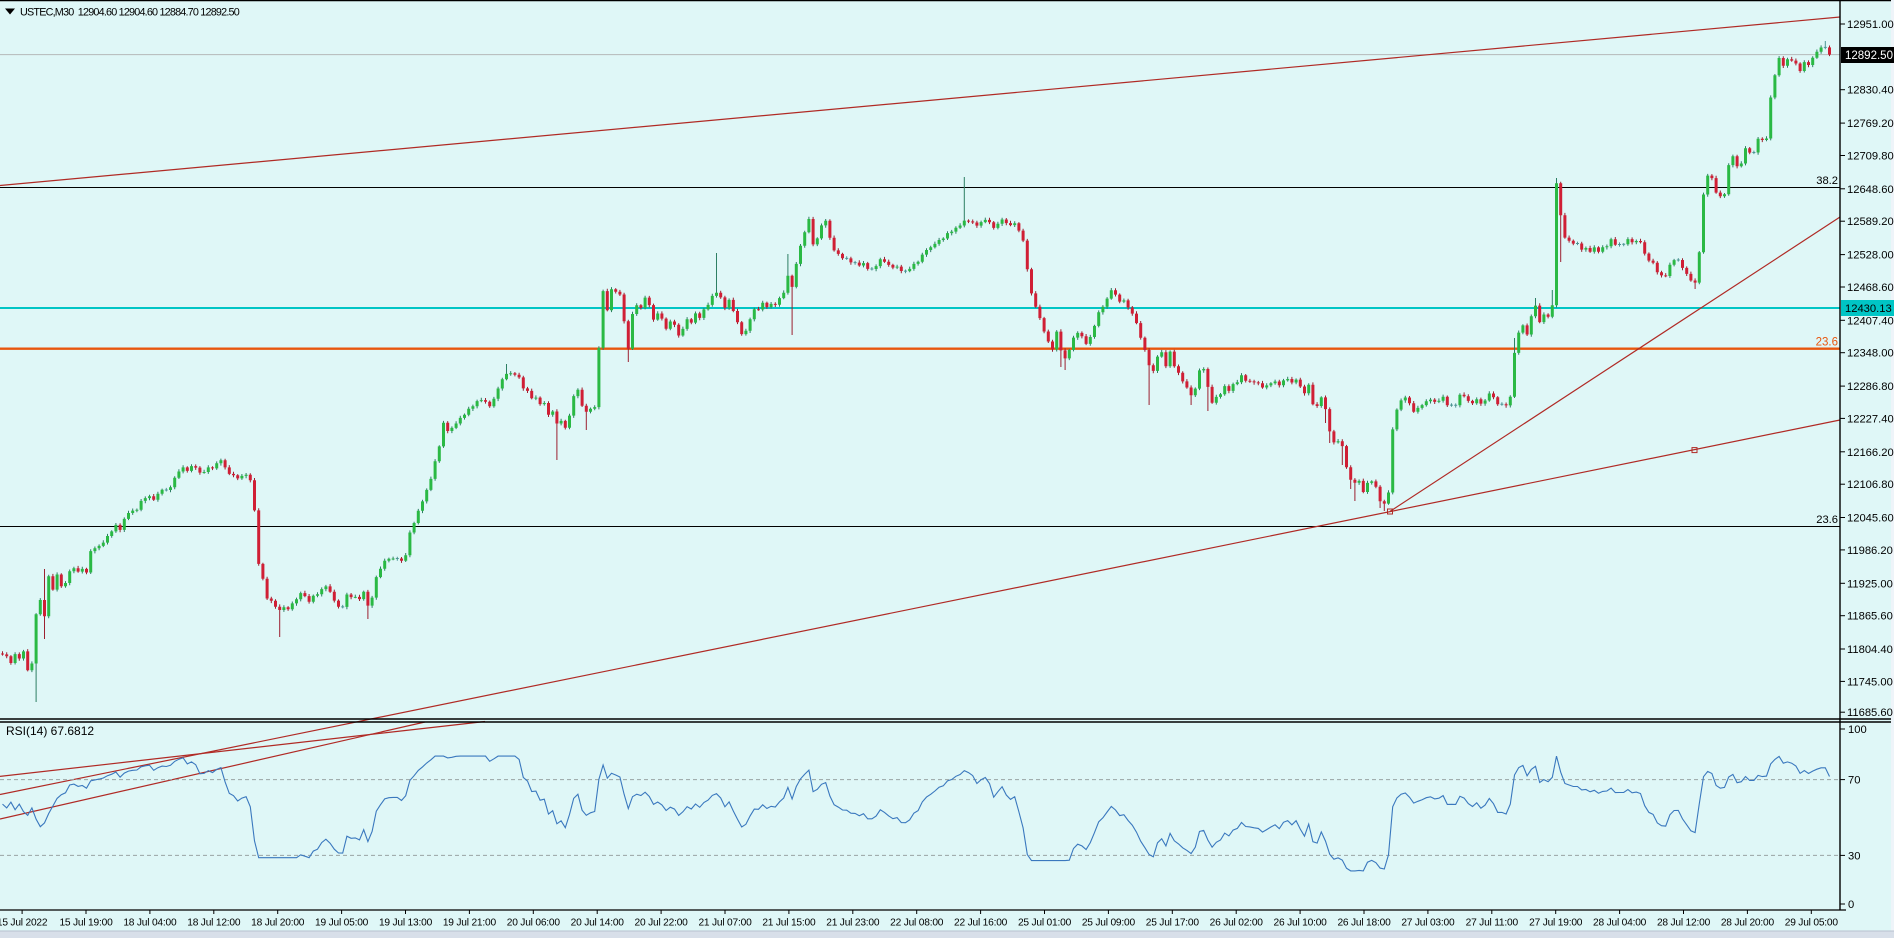 The width and height of the screenshot is (1894, 938). I want to click on svg-text: 12348.00, so click(1870, 354).